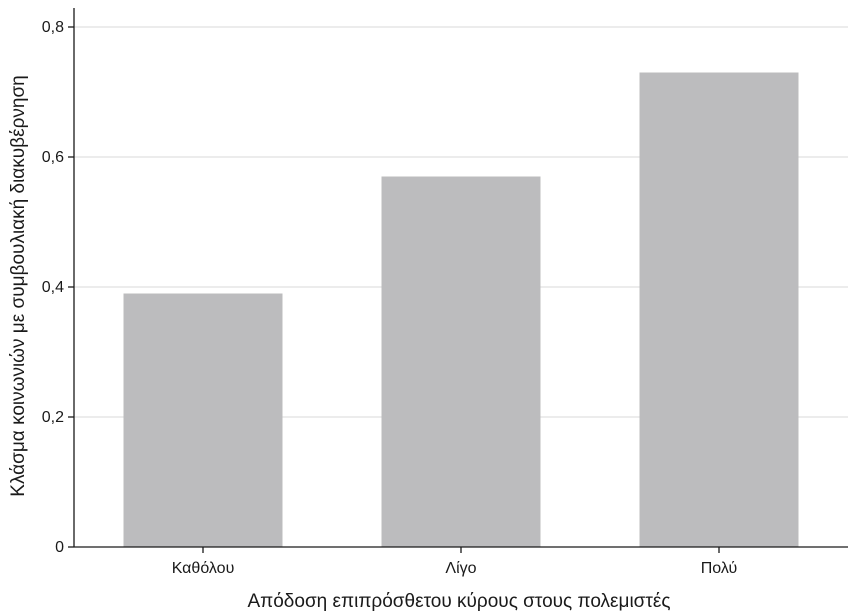  What do you see at coordinates (719, 568) in the screenshot?
I see `x-tick-label: Πολύ` at bounding box center [719, 568].